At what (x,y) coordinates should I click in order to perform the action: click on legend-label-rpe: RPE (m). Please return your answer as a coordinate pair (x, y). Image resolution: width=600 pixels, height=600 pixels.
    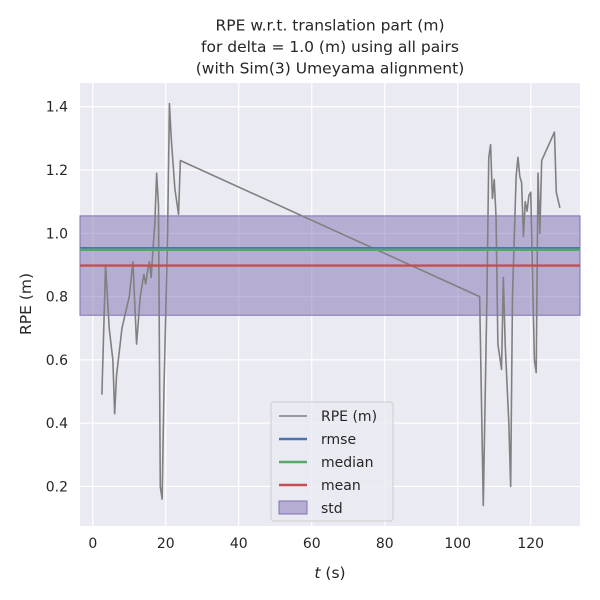
    Looking at the image, I should click on (349, 417).